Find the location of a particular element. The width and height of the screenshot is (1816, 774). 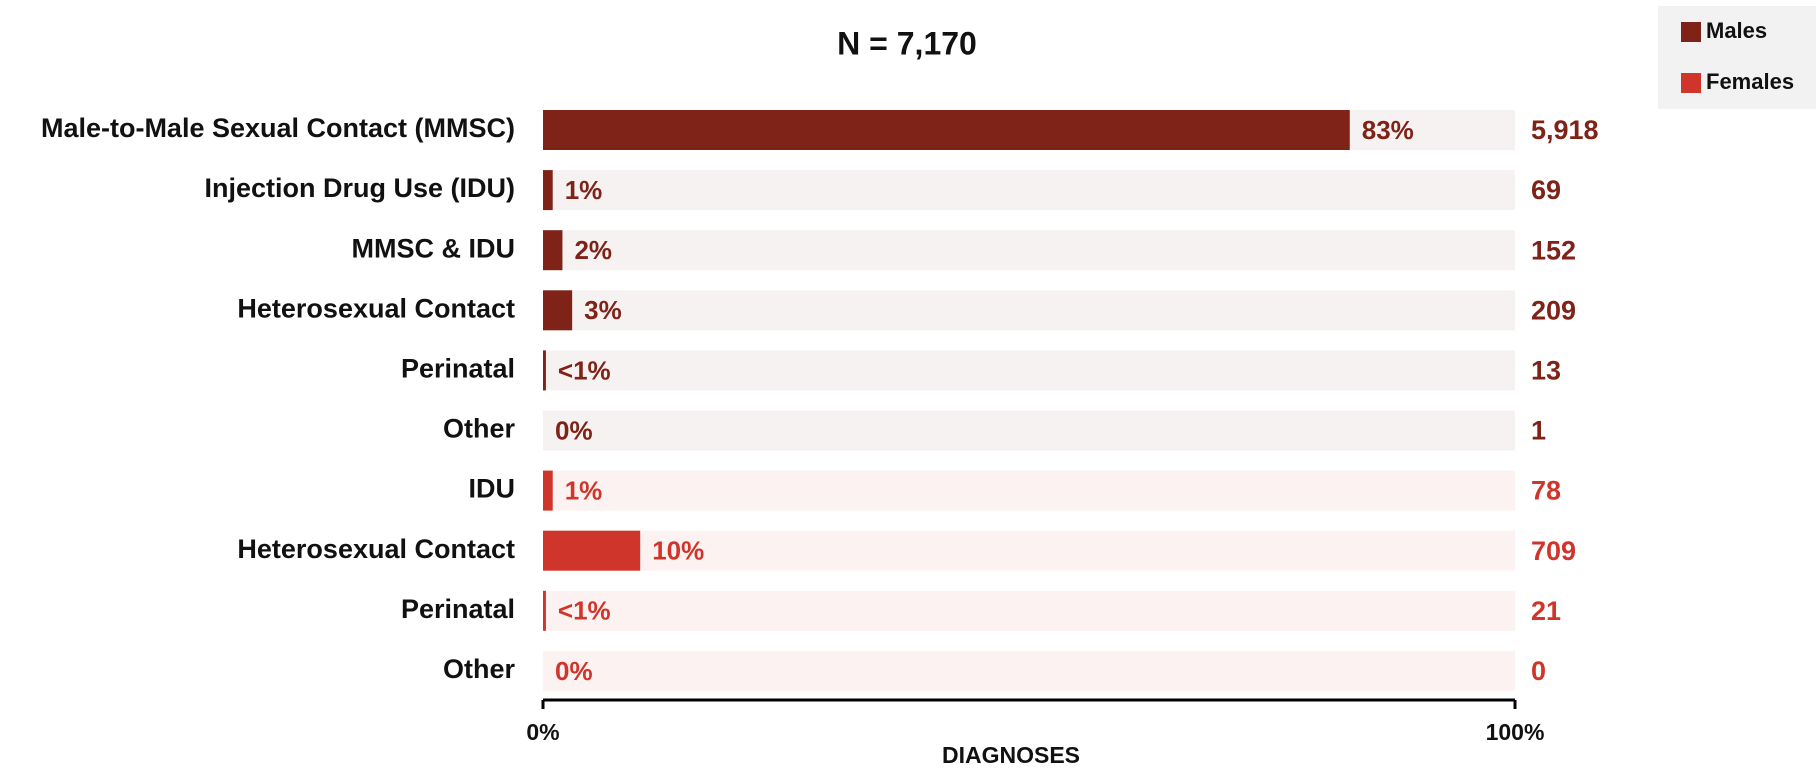

value-label: 2% is located at coordinates (593, 250).